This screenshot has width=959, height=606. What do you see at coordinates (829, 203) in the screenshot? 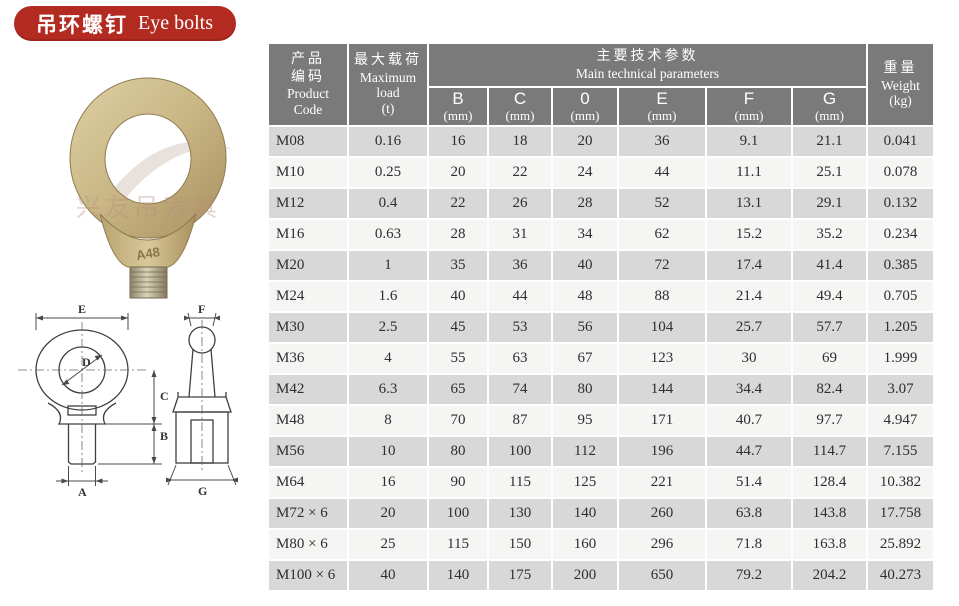
I see `value-cell: 29.1` at bounding box center [829, 203].